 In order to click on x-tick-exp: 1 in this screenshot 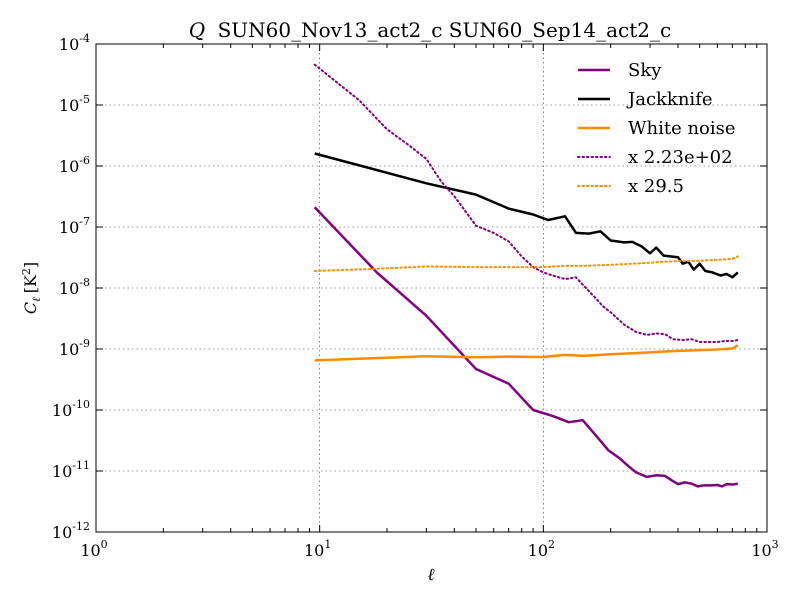, I will do `click(327, 544)`.